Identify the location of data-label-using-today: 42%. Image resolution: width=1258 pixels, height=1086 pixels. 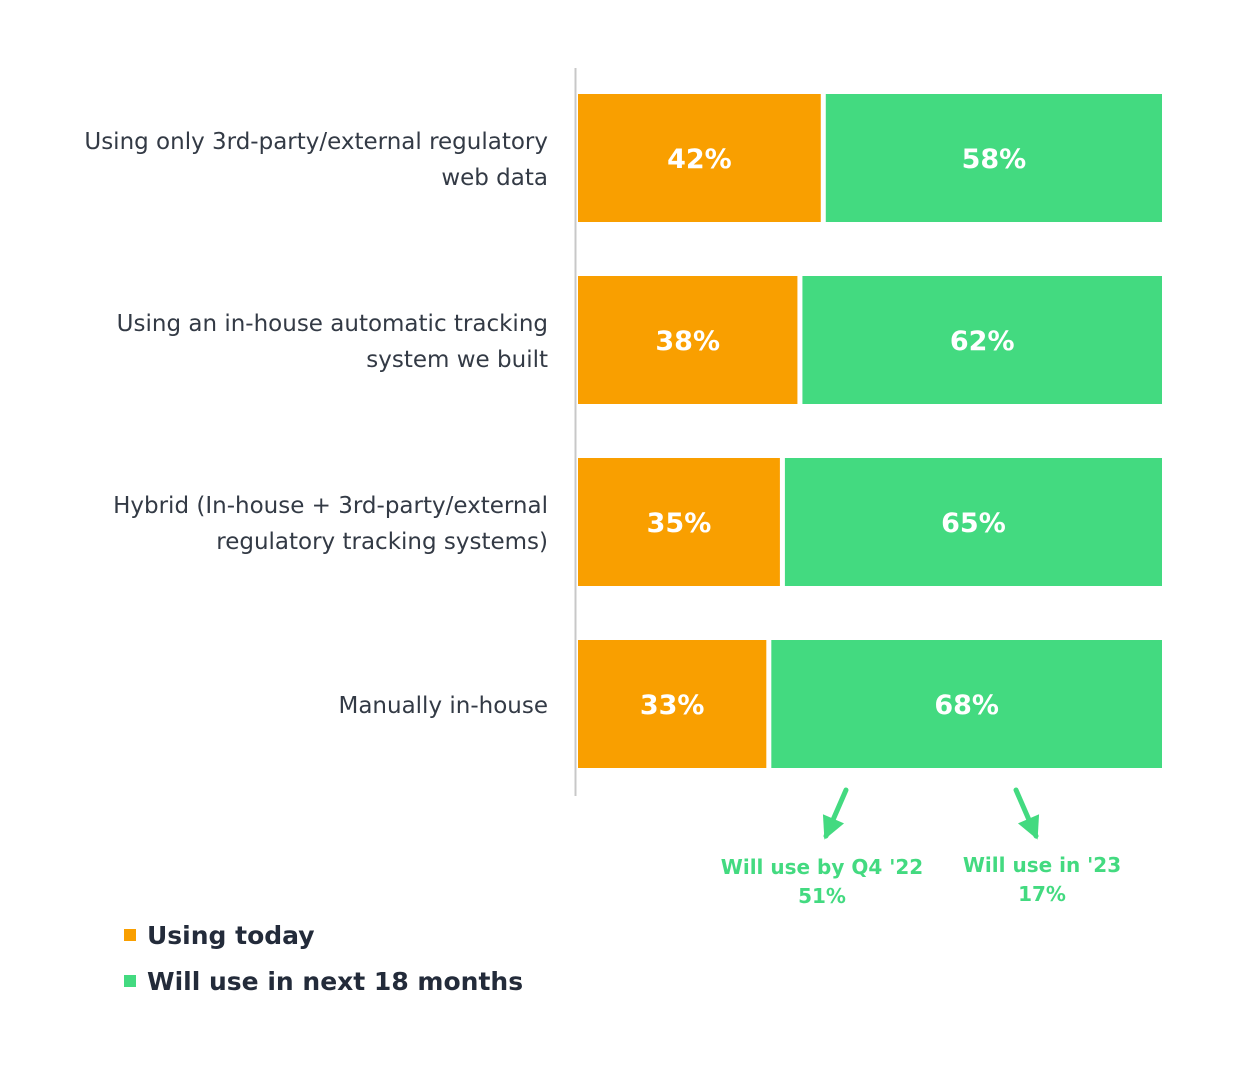
(699, 159).